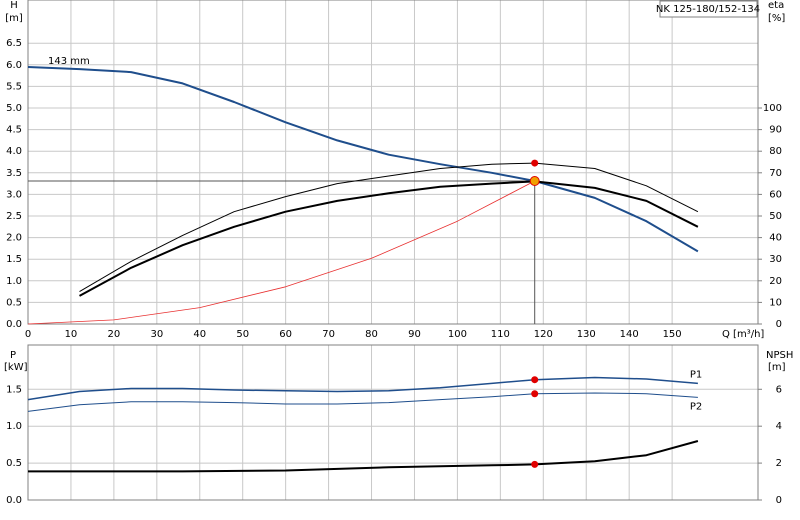  Describe the element at coordinates (114, 334) in the screenshot. I see `x-tick-label: 20` at that location.